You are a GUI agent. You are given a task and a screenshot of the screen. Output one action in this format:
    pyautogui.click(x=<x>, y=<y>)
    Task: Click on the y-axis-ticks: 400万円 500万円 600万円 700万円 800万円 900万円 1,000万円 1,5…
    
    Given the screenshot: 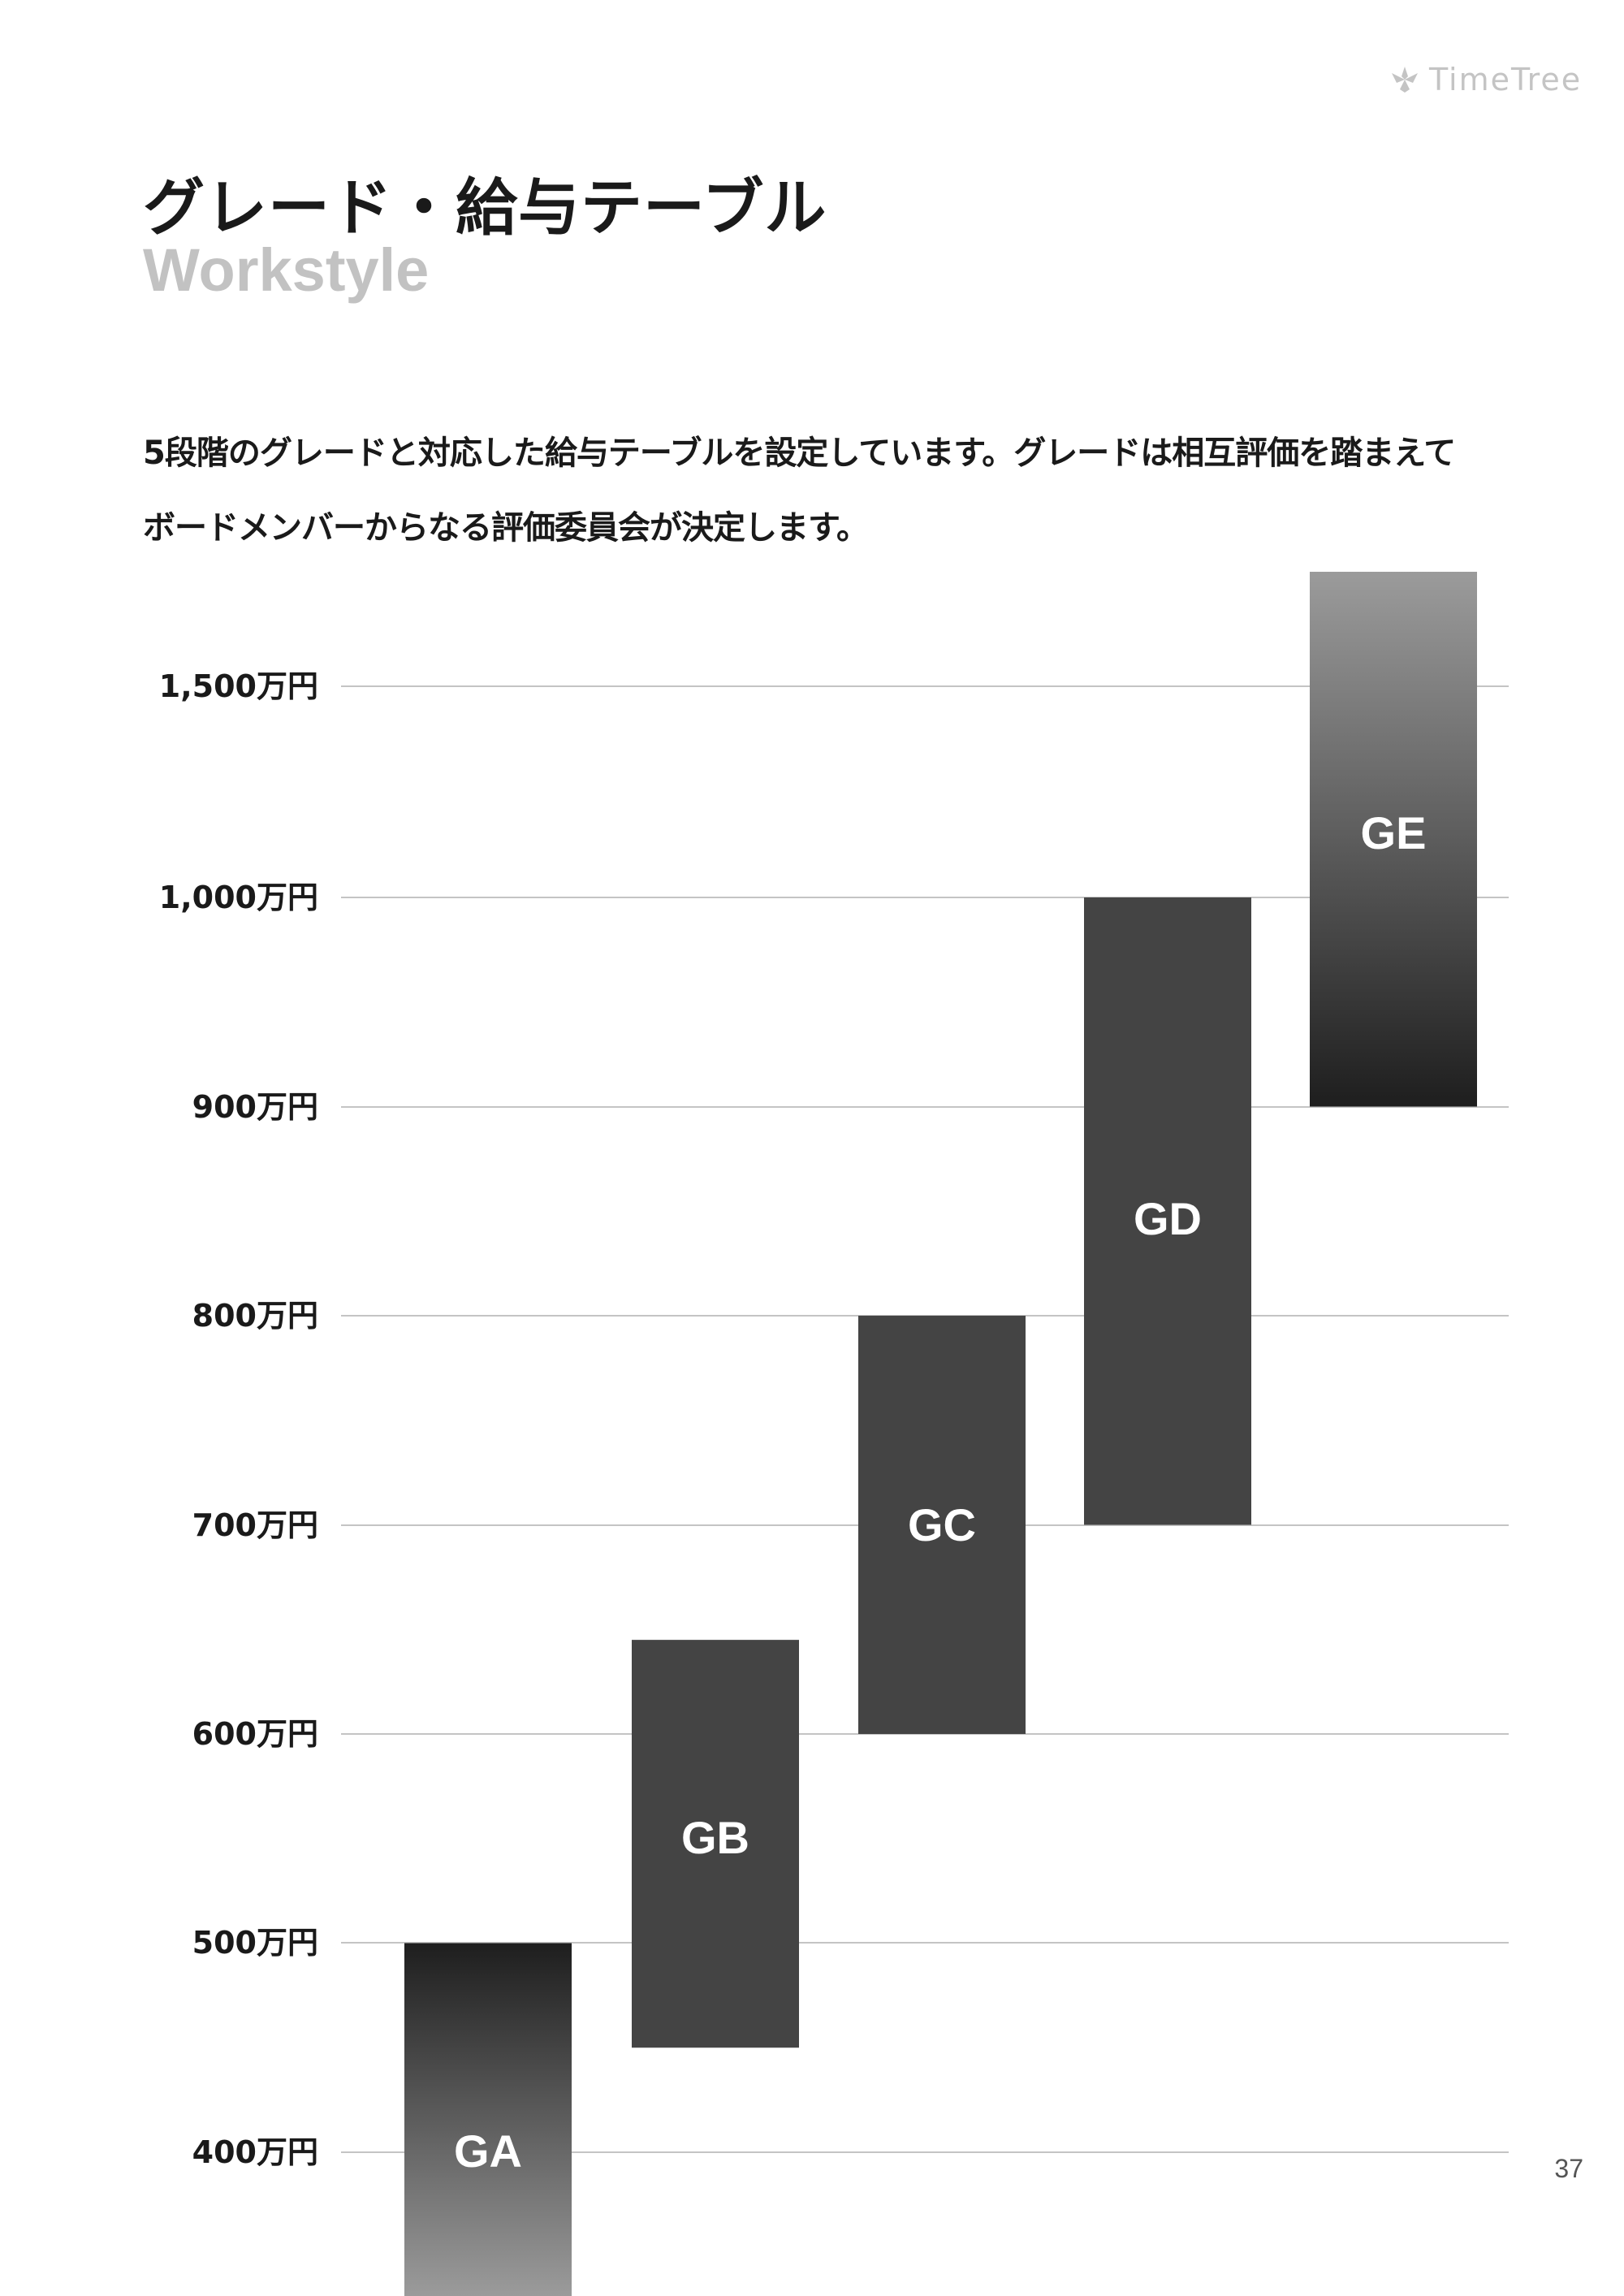 What is the action you would take?
    pyautogui.click(x=239, y=1419)
    